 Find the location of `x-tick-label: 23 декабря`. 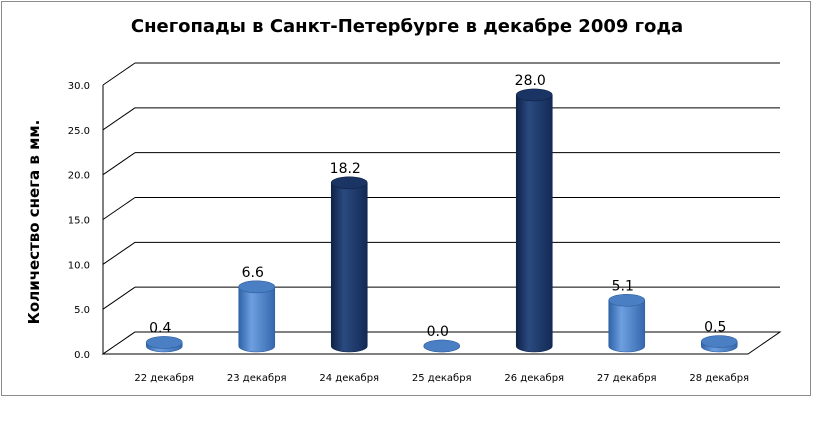

x-tick-label: 23 декабря is located at coordinates (257, 378).